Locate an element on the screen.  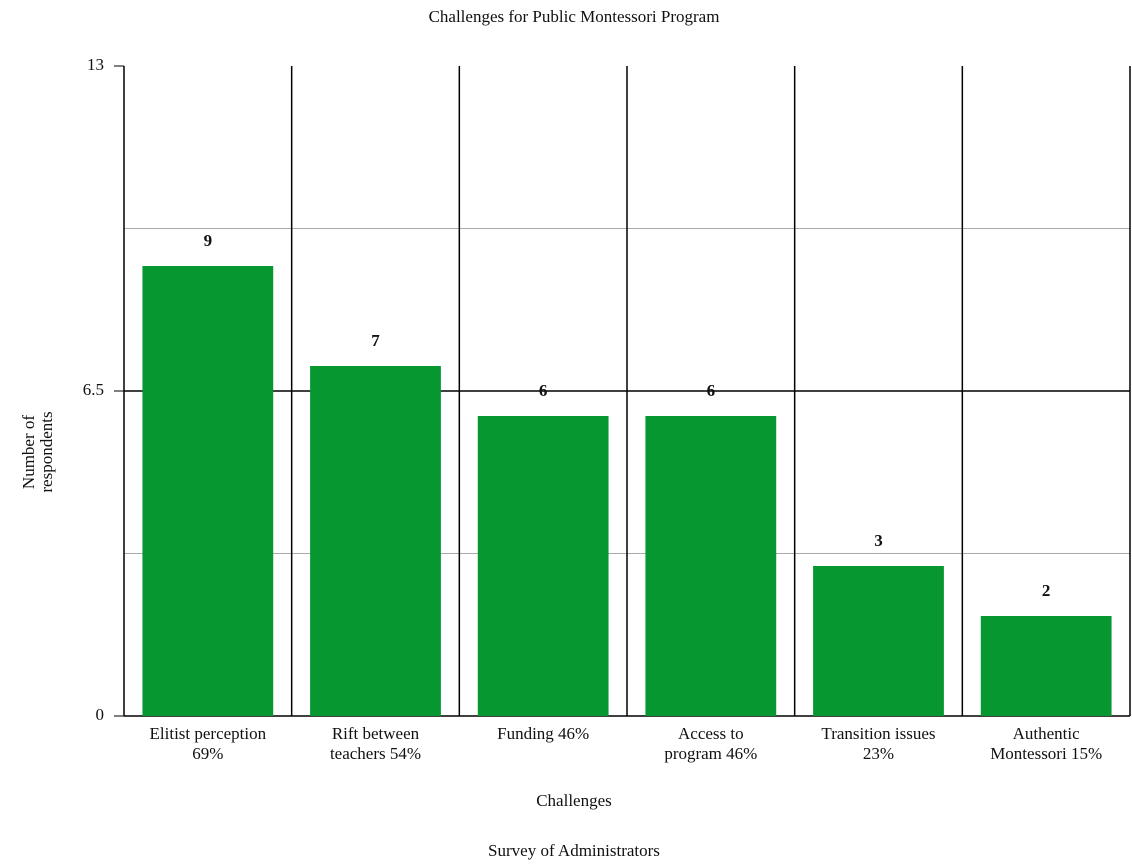
x-axis-label: Challenges is located at coordinates (574, 800).